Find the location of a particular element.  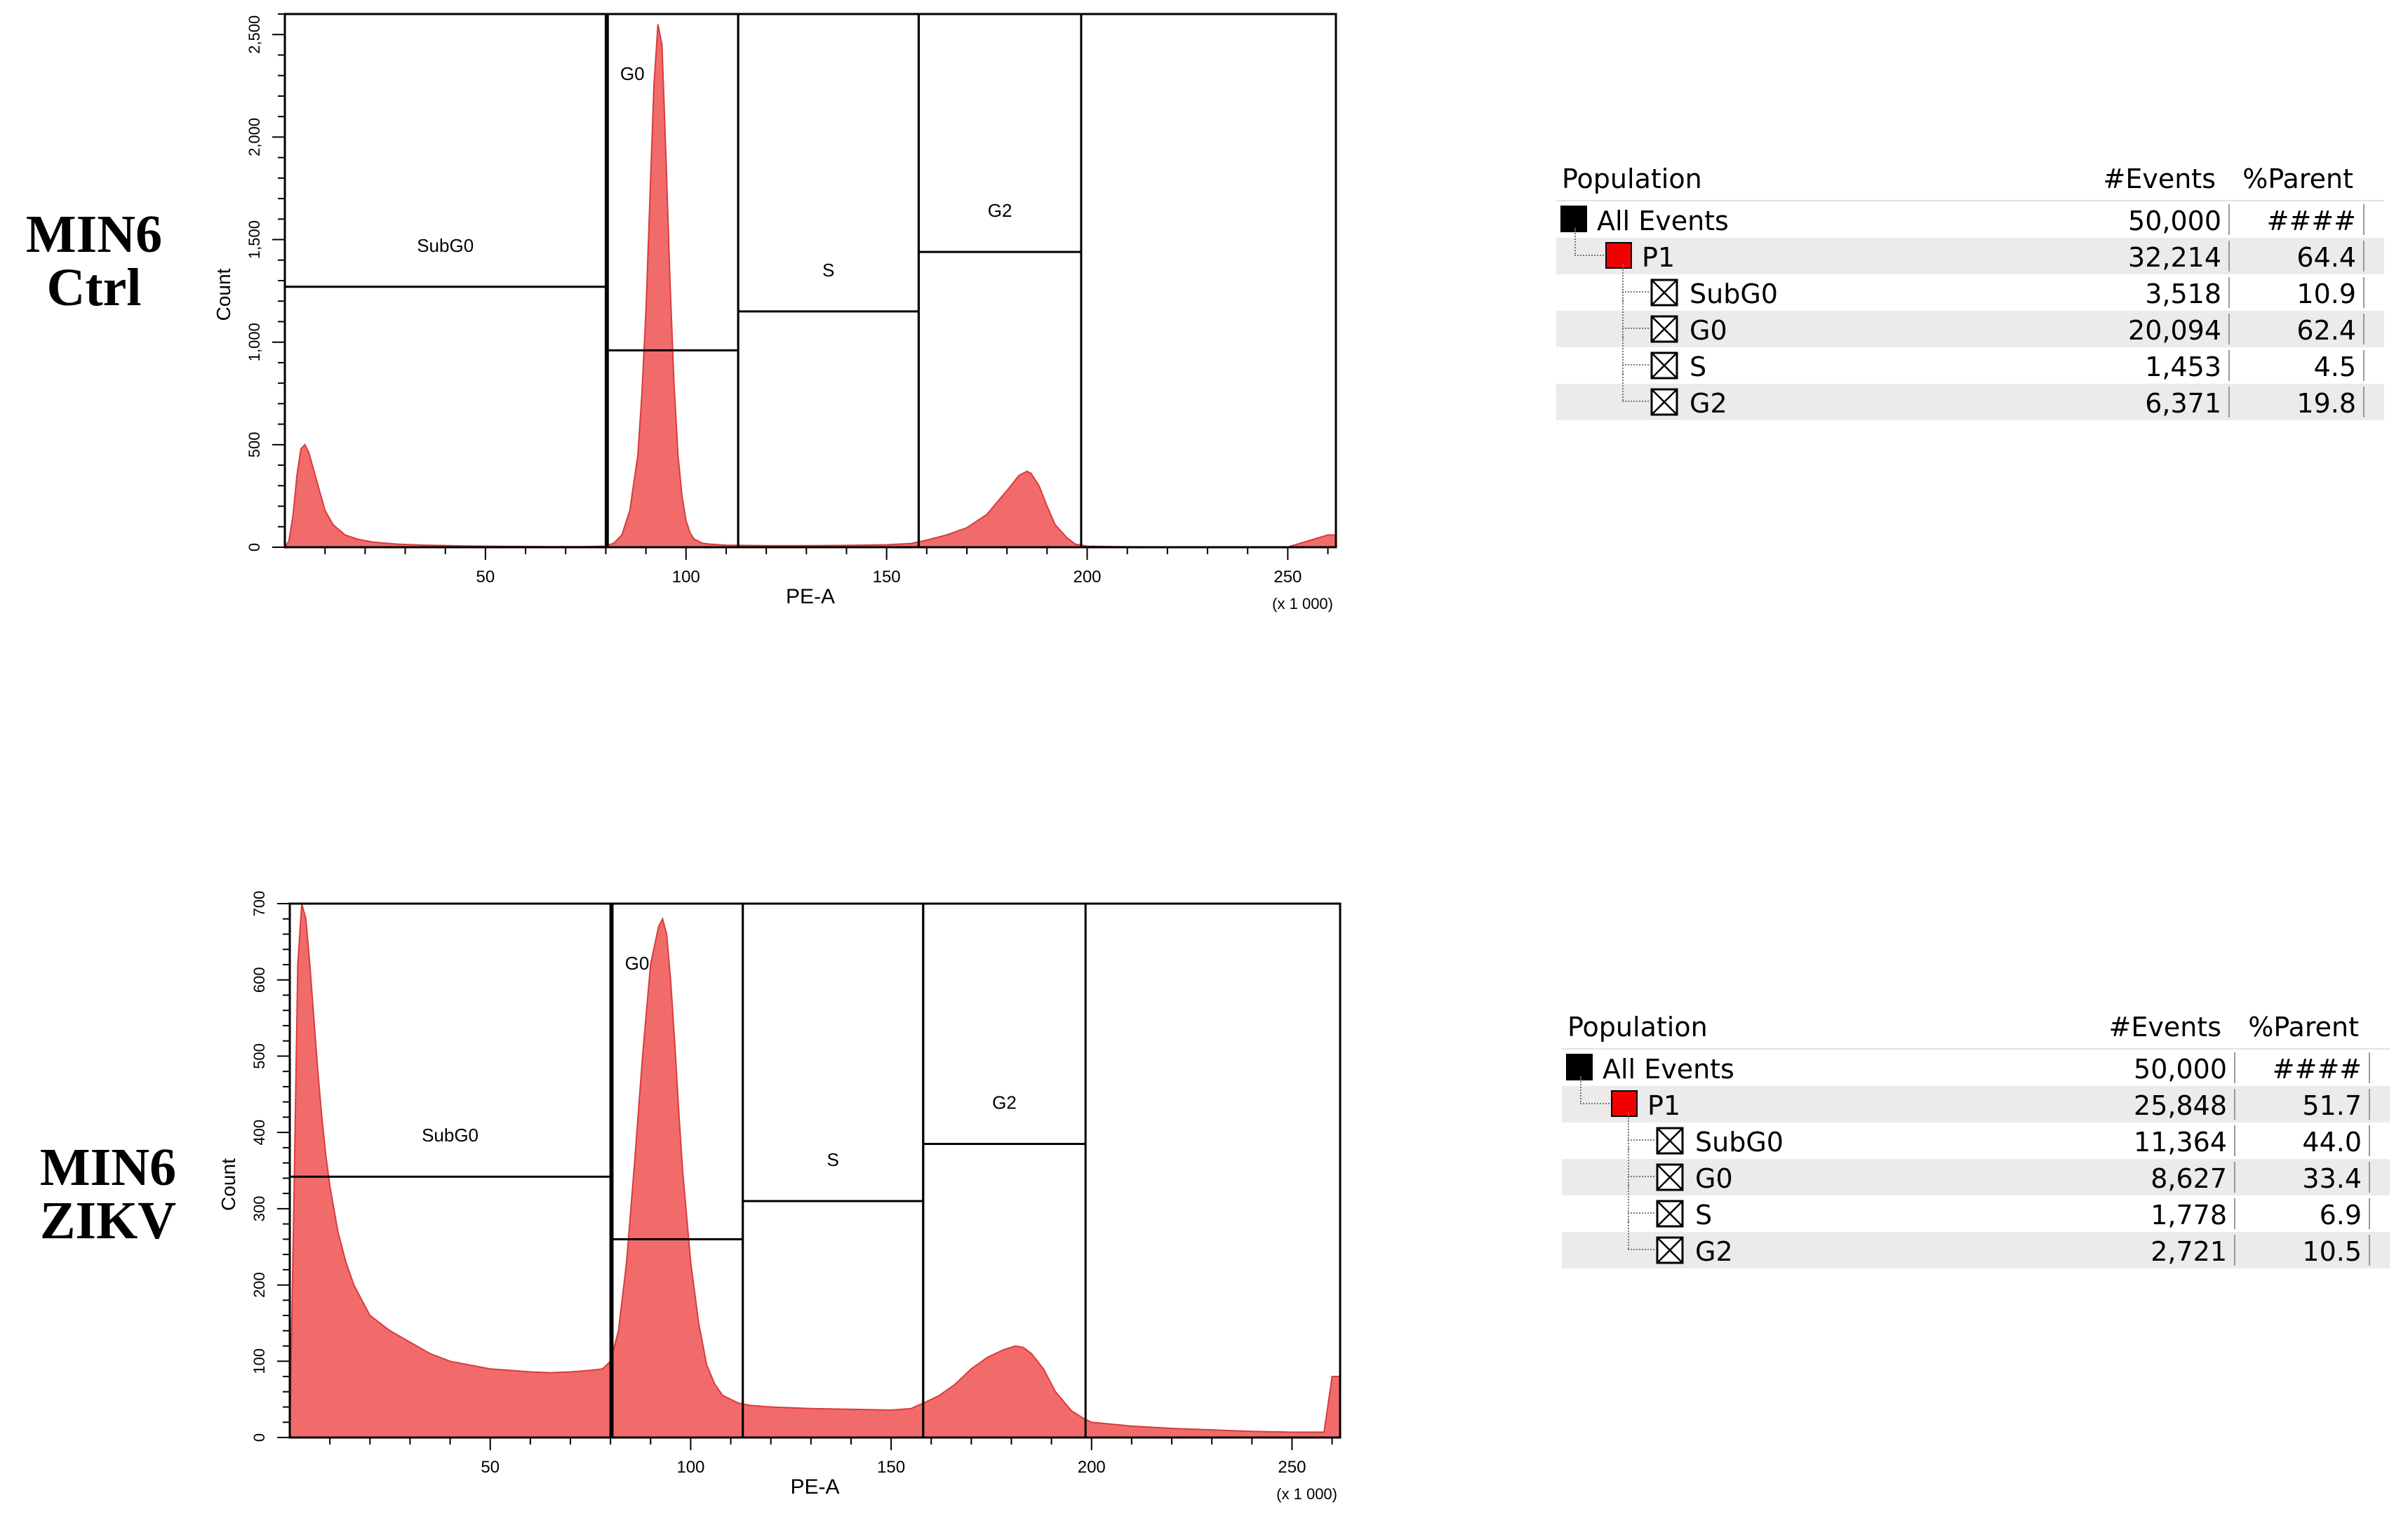

x-scale-note: (x 1 000) is located at coordinates (1306, 1494).